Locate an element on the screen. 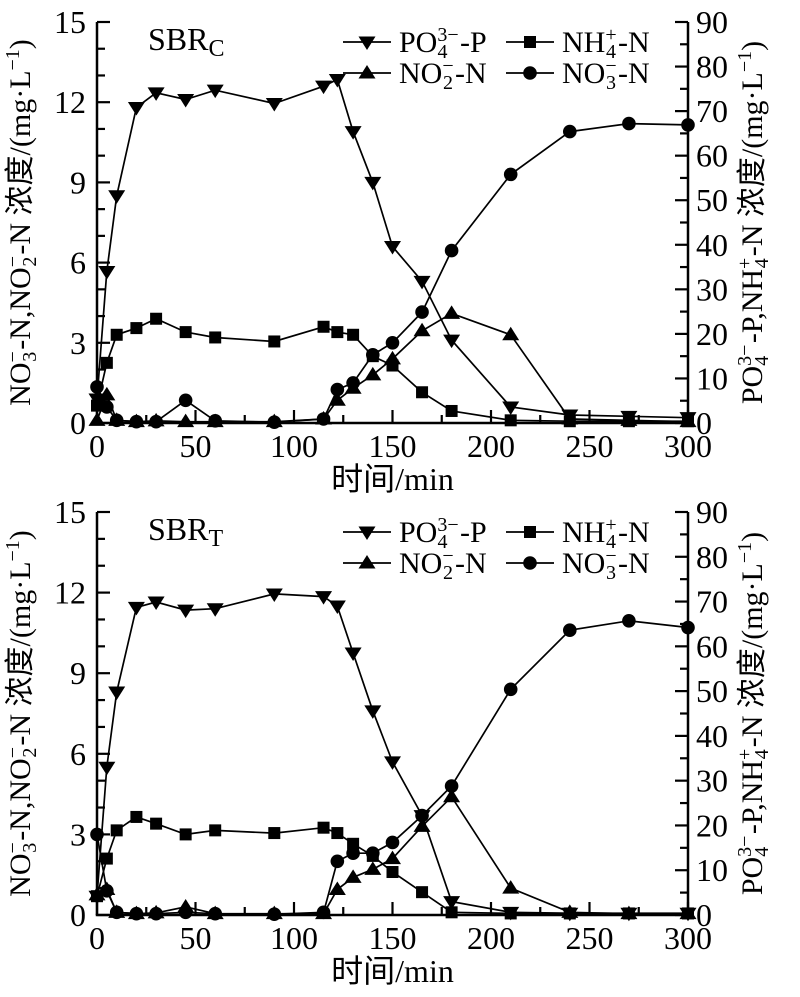 Image resolution: width=800 pixels, height=997 pixels. right-tick-label: 80 is located at coordinates (712, 67).